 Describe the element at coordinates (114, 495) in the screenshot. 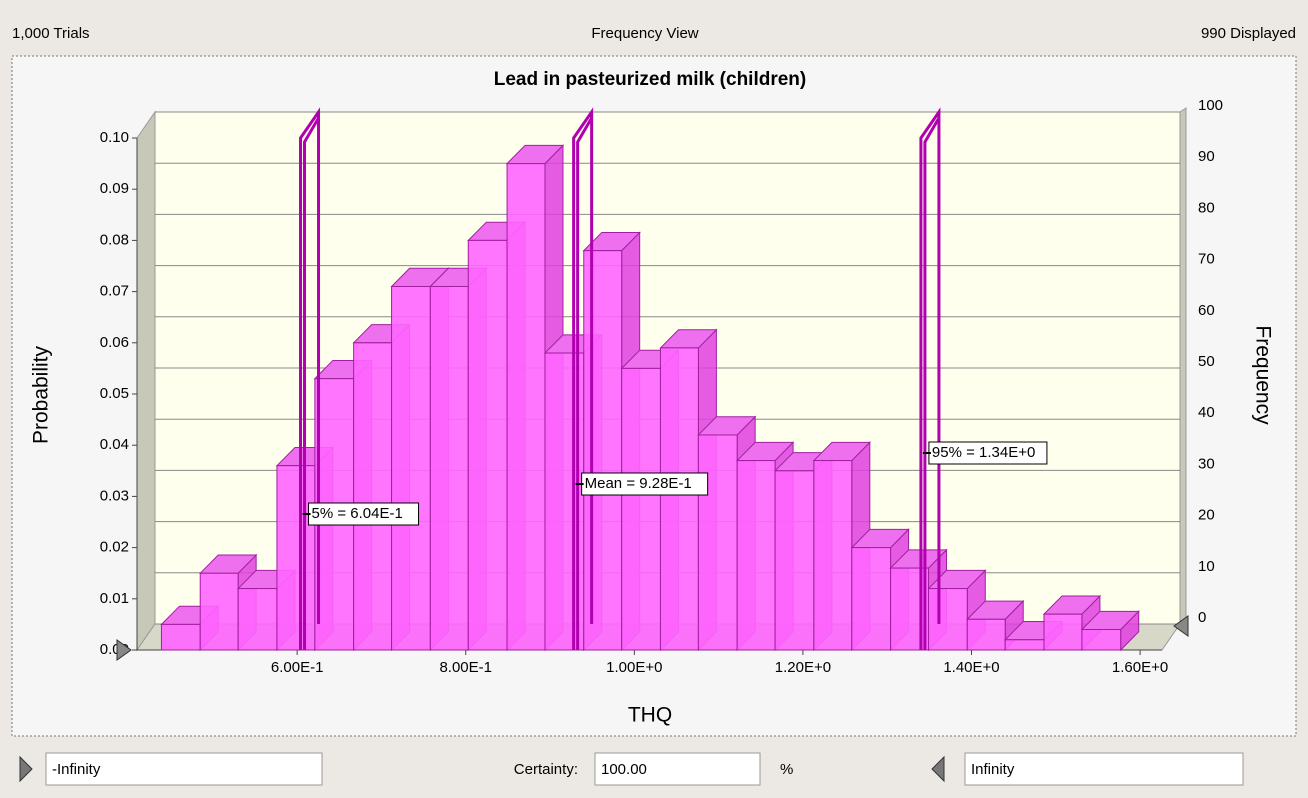

I see `y-tick-label: 0.03` at that location.